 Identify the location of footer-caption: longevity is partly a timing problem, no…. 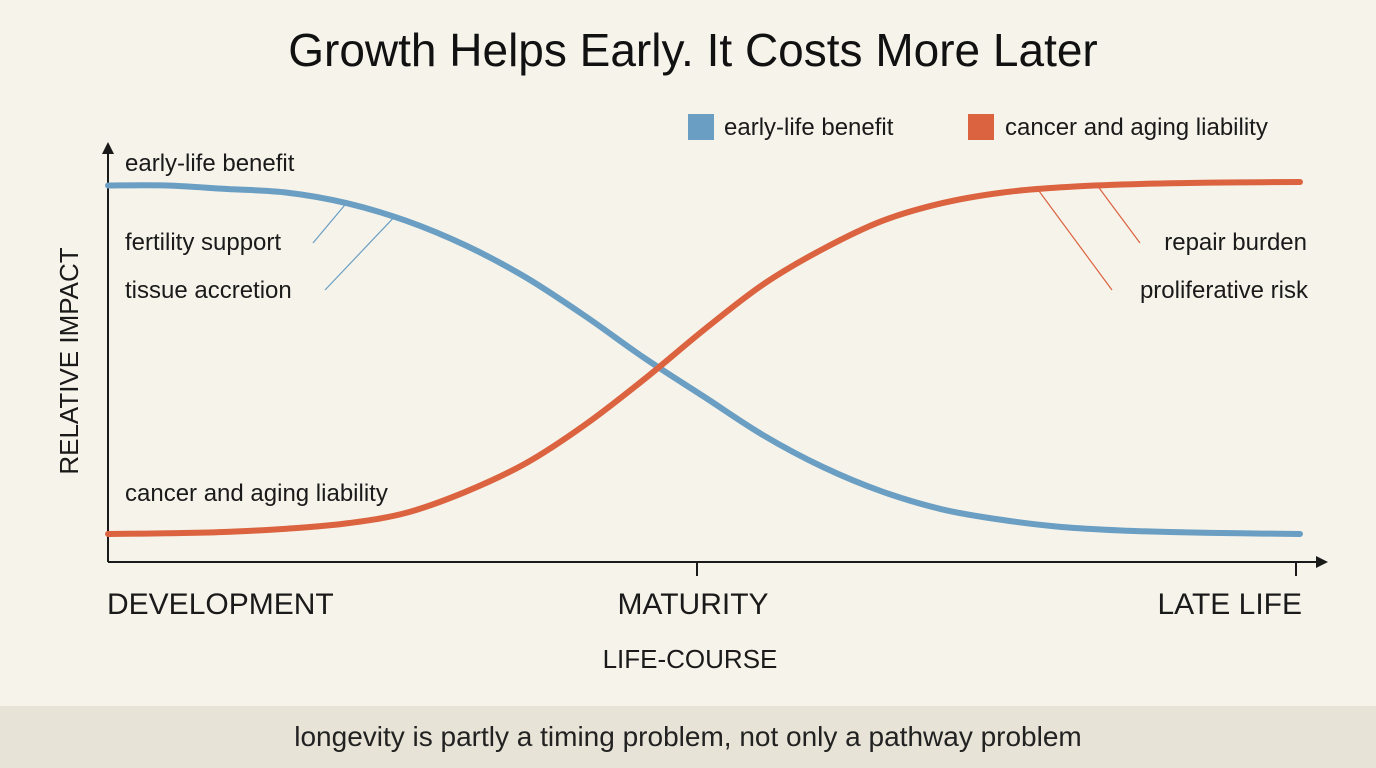
(688, 736).